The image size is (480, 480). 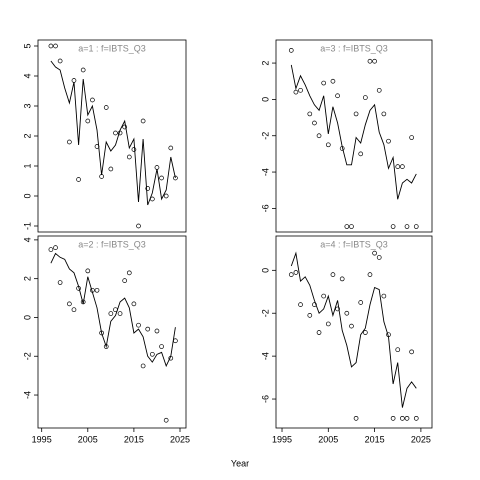 What do you see at coordinates (282, 439) in the screenshot?
I see `x-tick-label: 1995` at bounding box center [282, 439].